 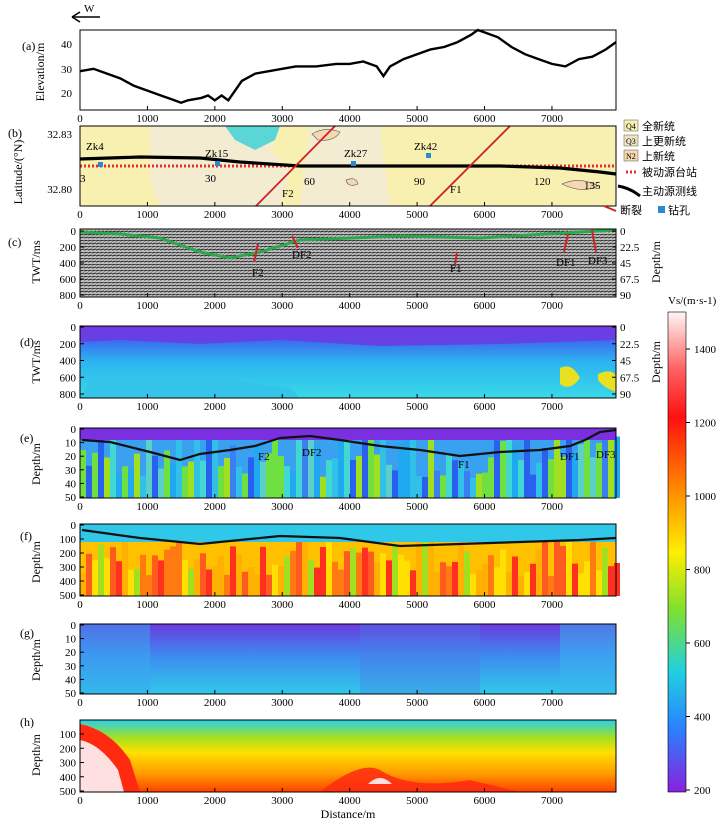 What do you see at coordinates (36, 463) in the screenshot?
I see `panel-e-ylabel: Depth/m` at bounding box center [36, 463].